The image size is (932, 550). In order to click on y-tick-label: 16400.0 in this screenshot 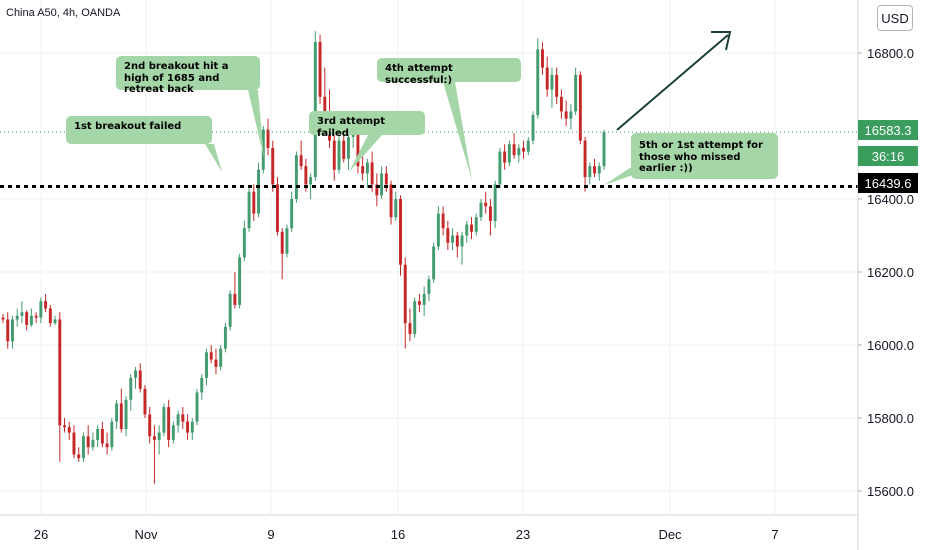, I will do `click(890, 199)`.